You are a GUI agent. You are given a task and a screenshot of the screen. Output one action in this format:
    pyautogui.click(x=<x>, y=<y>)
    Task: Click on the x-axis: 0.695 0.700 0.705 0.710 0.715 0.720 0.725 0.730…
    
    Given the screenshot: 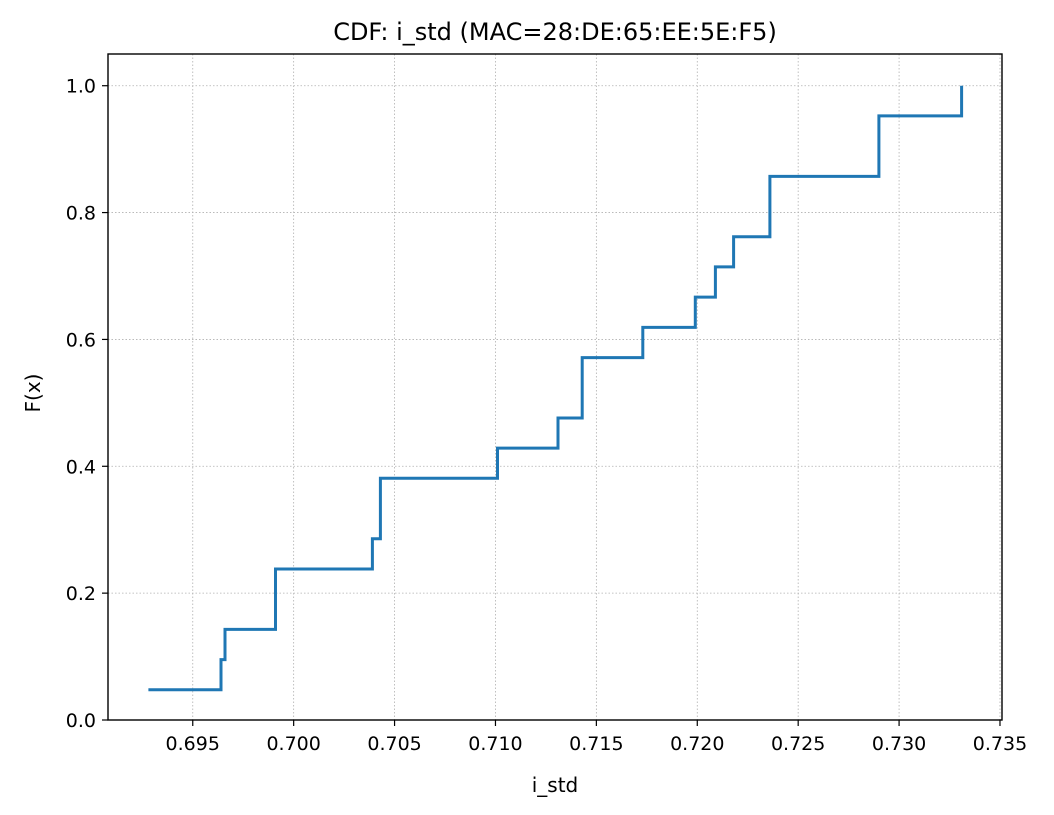 What is the action you would take?
    pyautogui.click(x=596, y=737)
    